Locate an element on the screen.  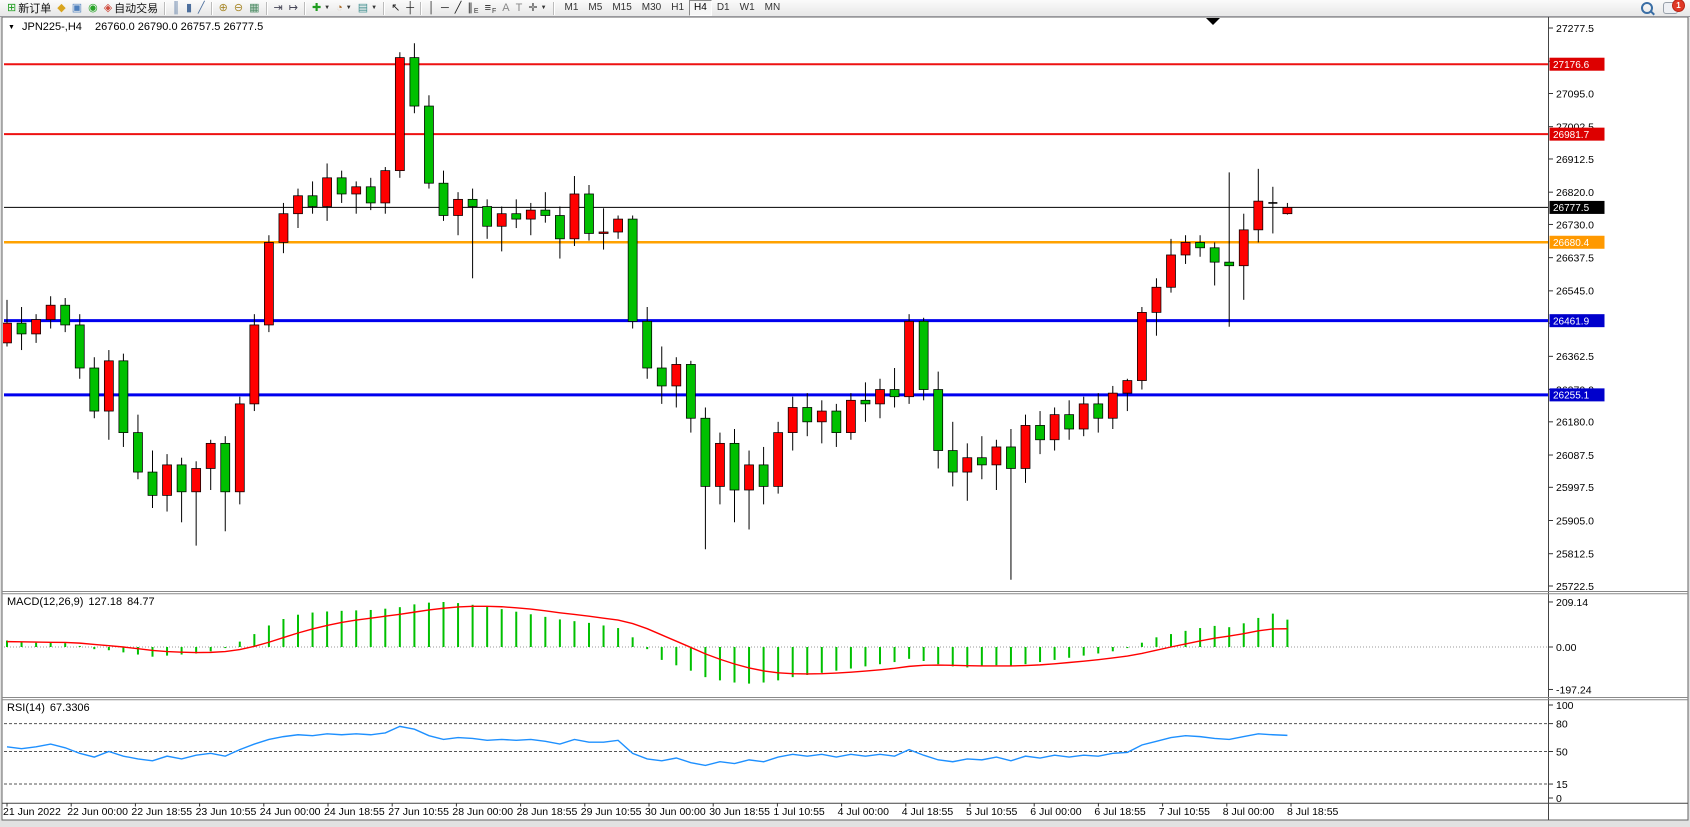
svg-text: 26730.0 is located at coordinates (1575, 225).